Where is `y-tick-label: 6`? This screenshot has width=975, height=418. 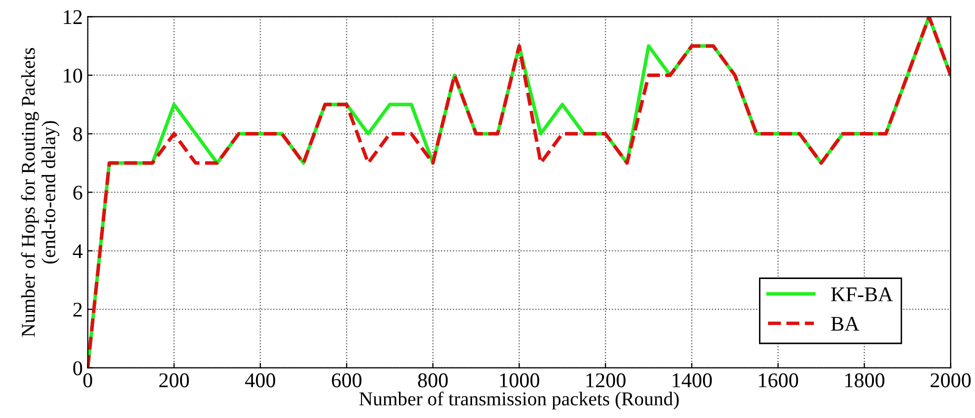
y-tick-label: 6 is located at coordinates (77, 193).